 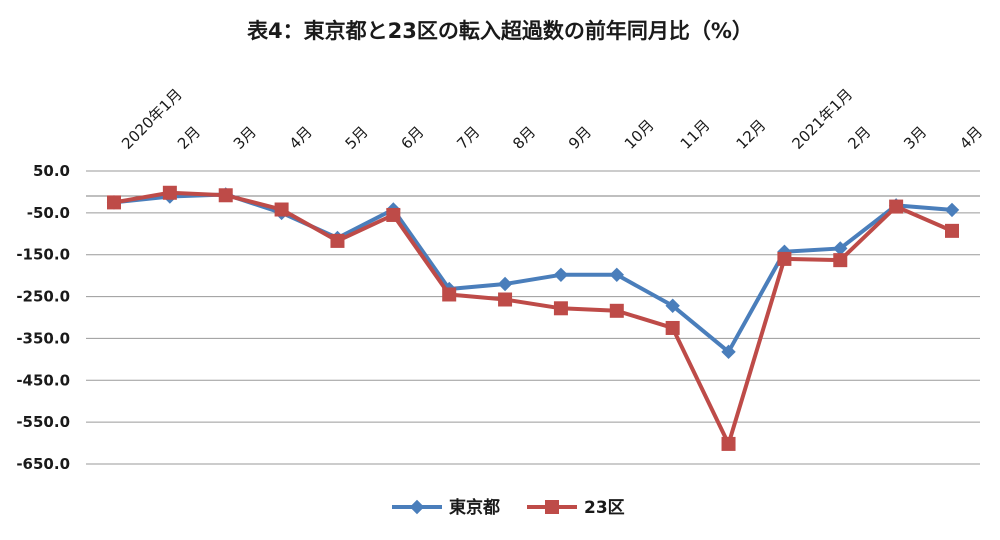 I want to click on y-tick-label: -350.0, so click(x=43, y=338).